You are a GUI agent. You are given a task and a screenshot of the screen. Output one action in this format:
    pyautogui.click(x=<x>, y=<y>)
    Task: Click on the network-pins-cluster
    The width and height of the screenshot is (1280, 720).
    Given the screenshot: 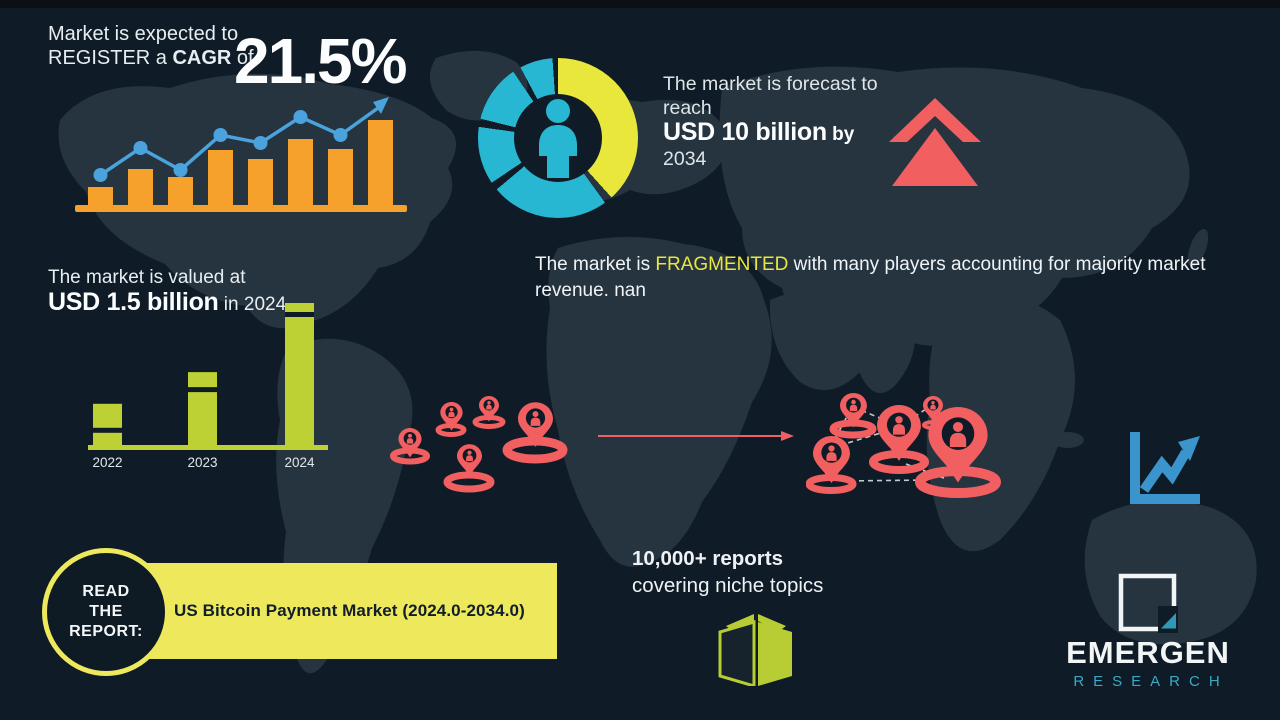 What is the action you would take?
    pyautogui.click(x=903, y=445)
    